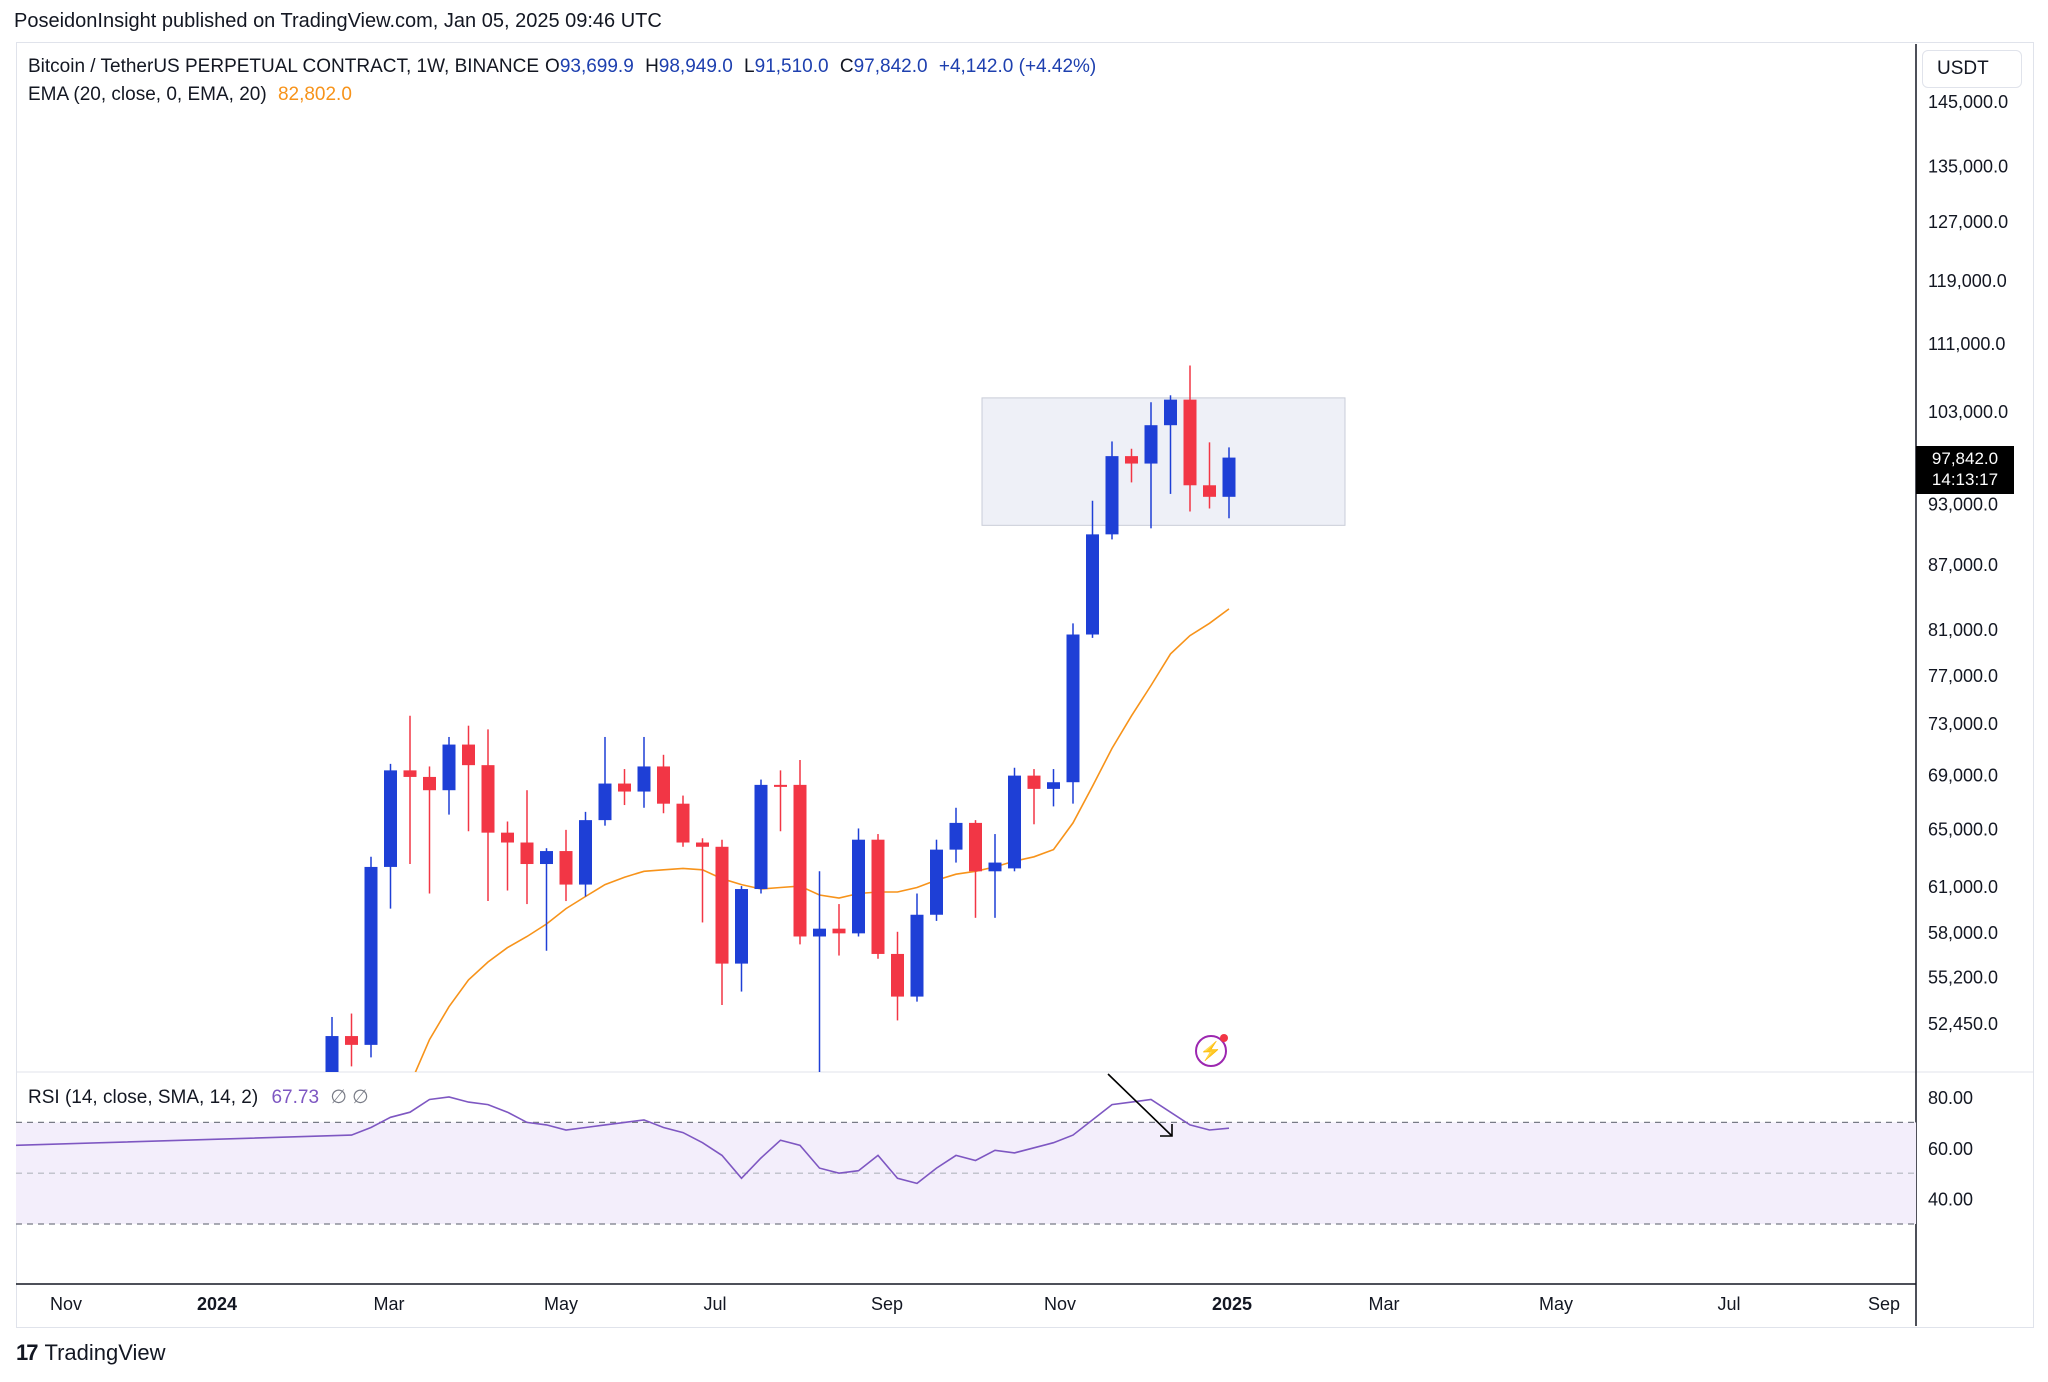 The height and width of the screenshot is (1382, 2048). I want to click on rsi-legend: RSI (14, close, SMA, 14, 2) 67.73 ∅ ∅, so click(198, 1097).